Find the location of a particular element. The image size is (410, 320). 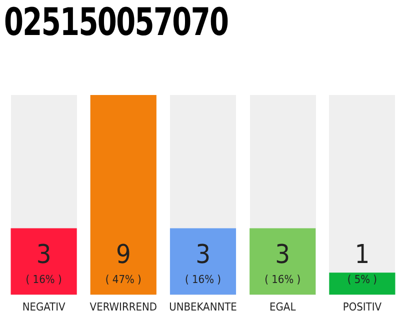

x-tick-label: NEGATIV is located at coordinates (44, 307).